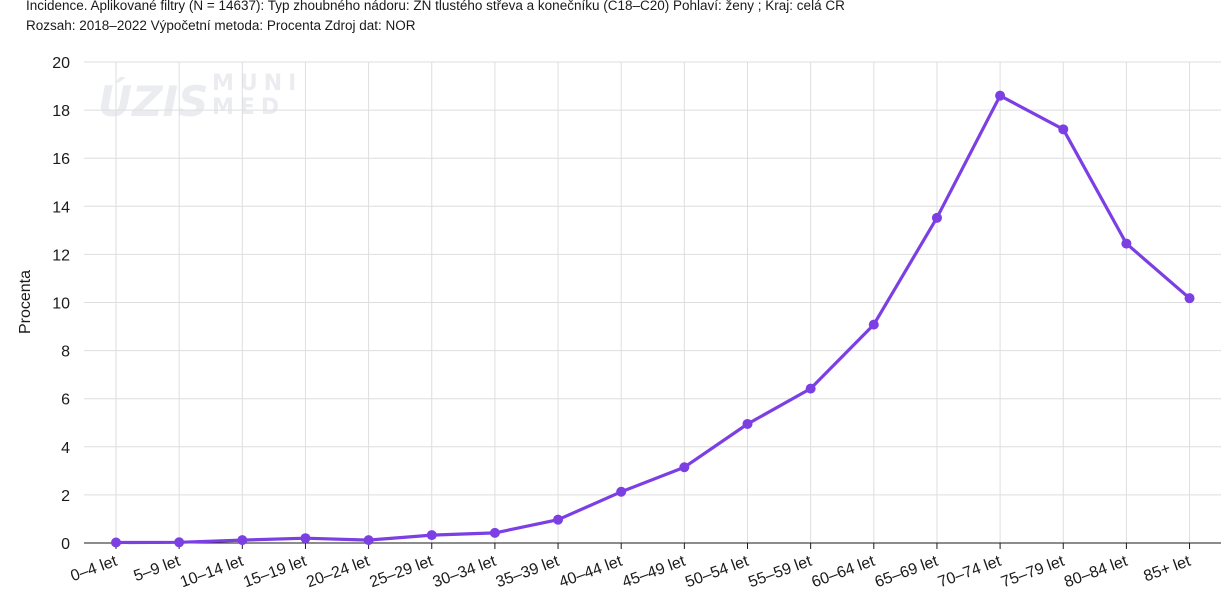 The height and width of the screenshot is (614, 1228). I want to click on x-tick-label: 80–84 let, so click(1096, 572).